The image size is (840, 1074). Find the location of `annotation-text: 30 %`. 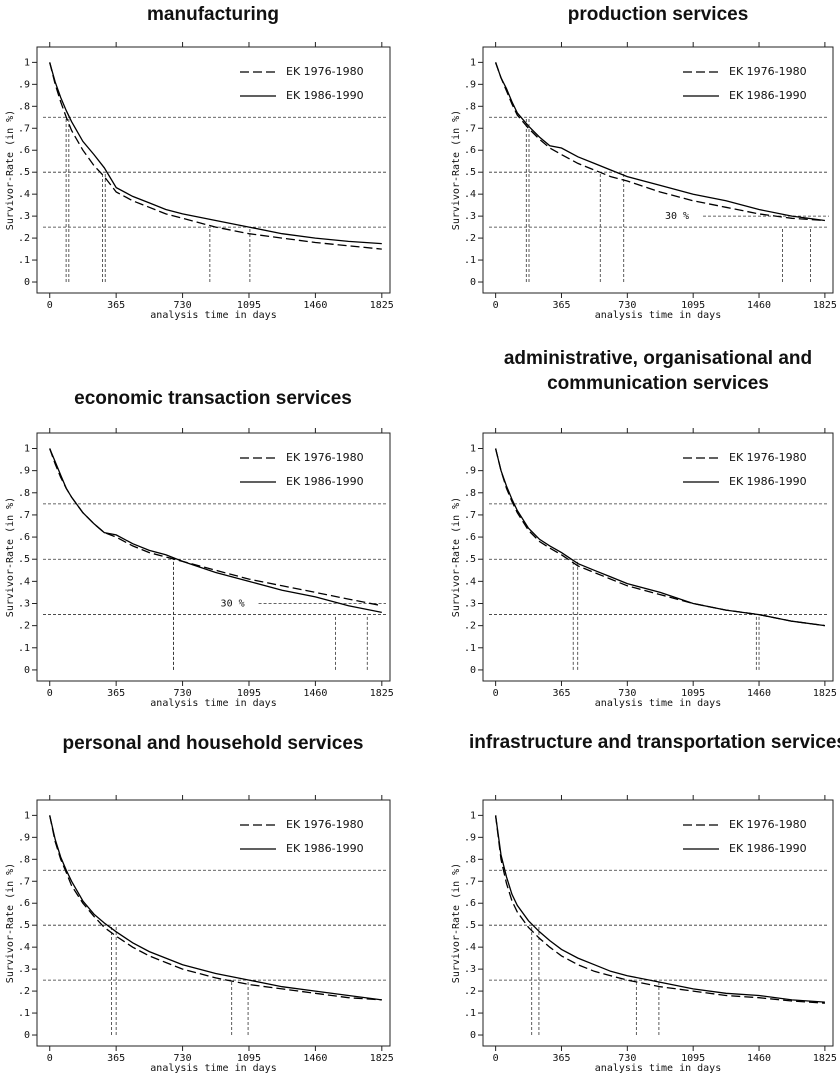

annotation-text: 30 % is located at coordinates (677, 216).